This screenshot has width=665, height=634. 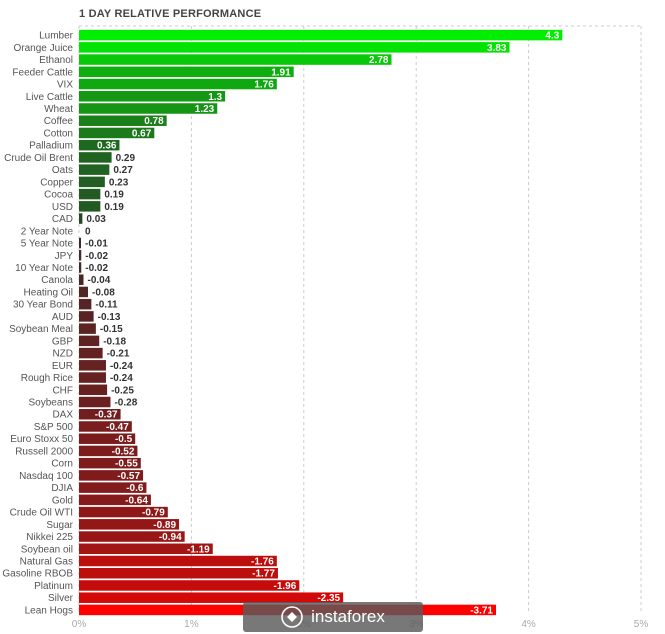 I want to click on value-label: -0.02, so click(x=96, y=268).